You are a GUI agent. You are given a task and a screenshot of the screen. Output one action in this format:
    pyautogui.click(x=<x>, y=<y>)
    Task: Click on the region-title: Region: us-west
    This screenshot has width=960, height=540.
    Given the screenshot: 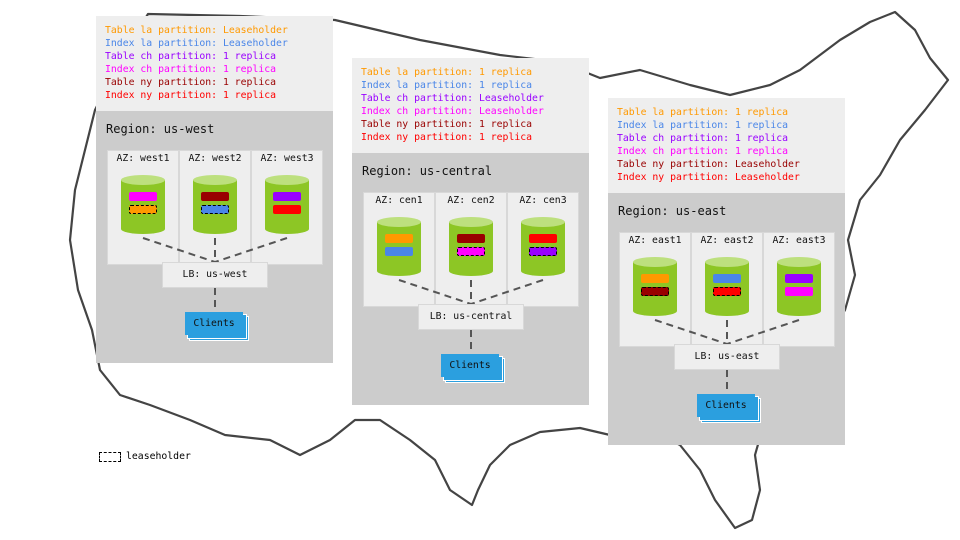 What is the action you would take?
    pyautogui.click(x=160, y=129)
    